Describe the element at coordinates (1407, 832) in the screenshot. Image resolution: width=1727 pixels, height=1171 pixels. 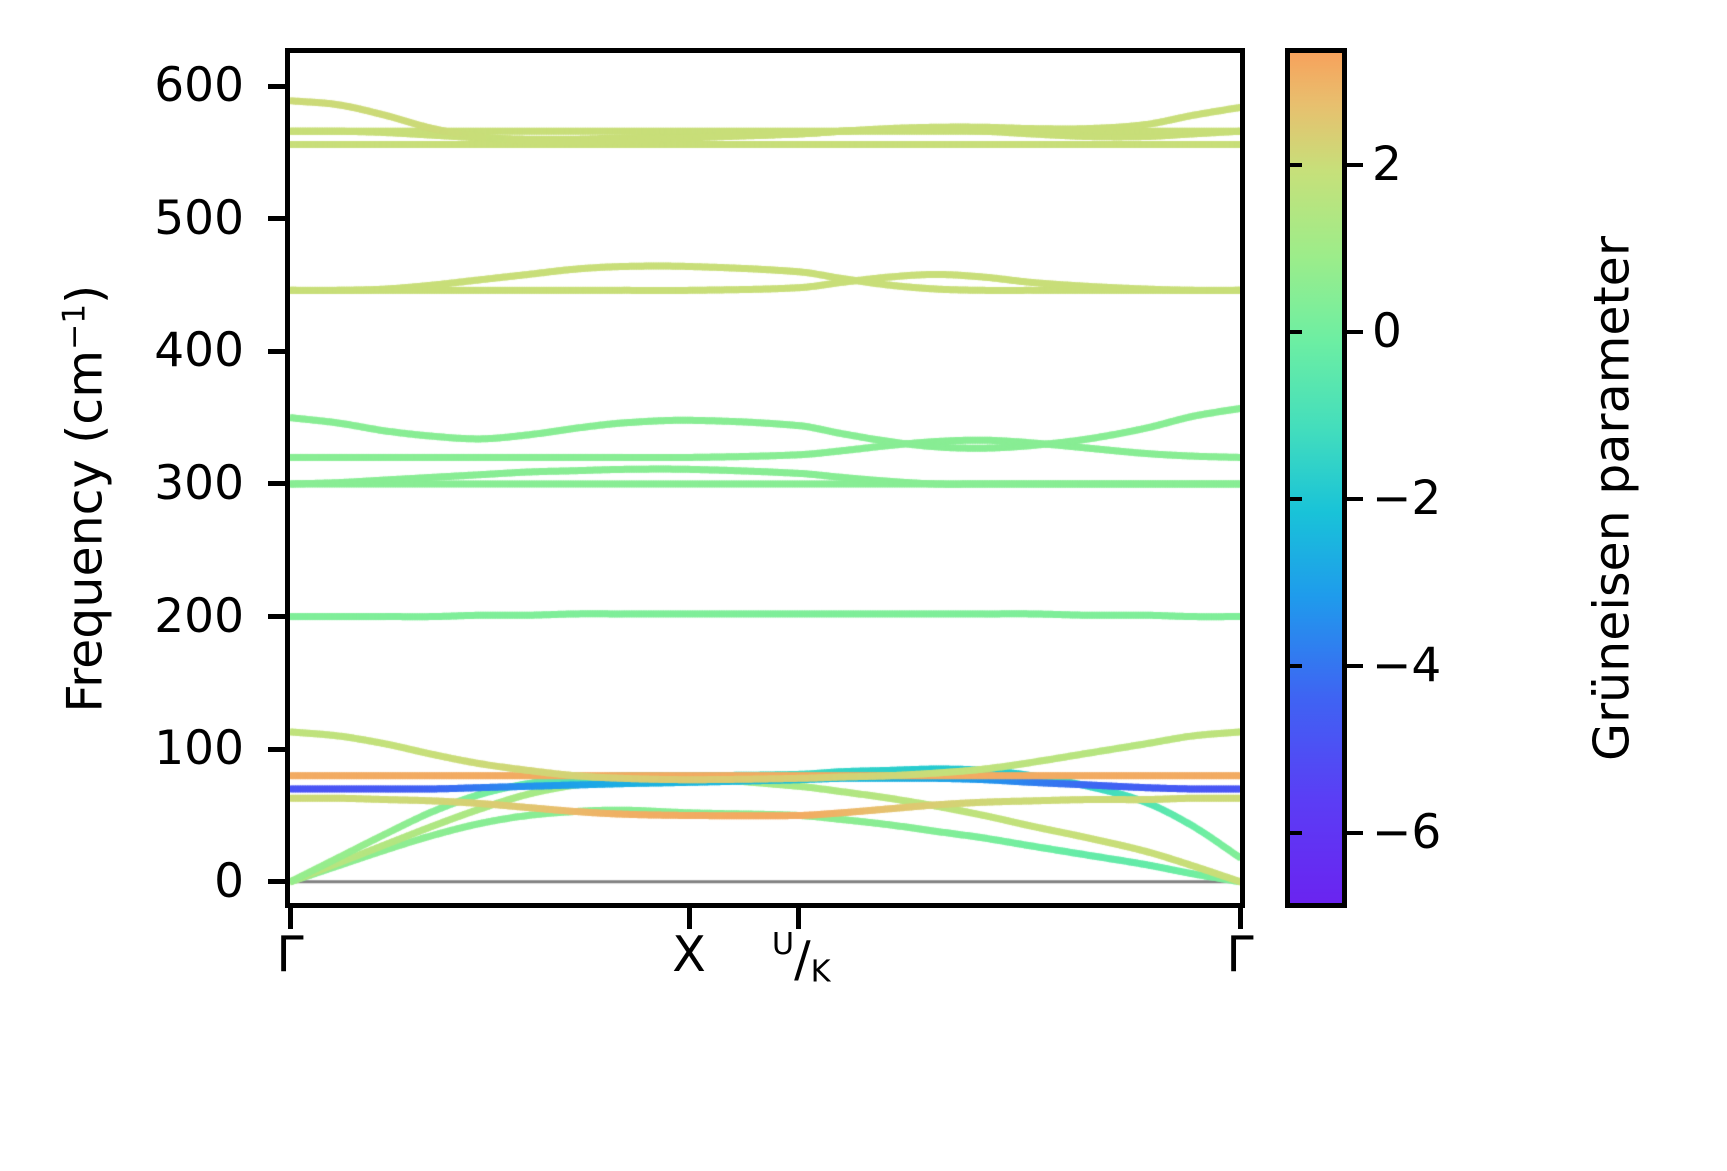
I see `colorbar-tick-label: −6` at that location.